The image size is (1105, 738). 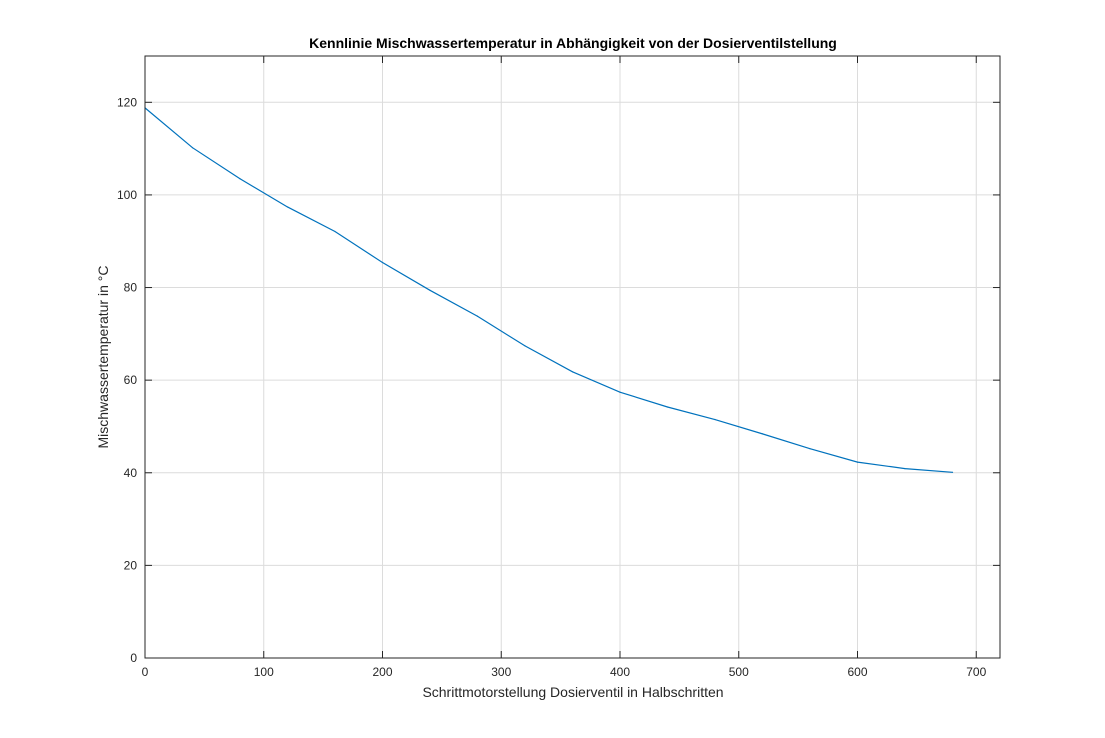 I want to click on y-tick-label: 120, so click(x=127, y=102).